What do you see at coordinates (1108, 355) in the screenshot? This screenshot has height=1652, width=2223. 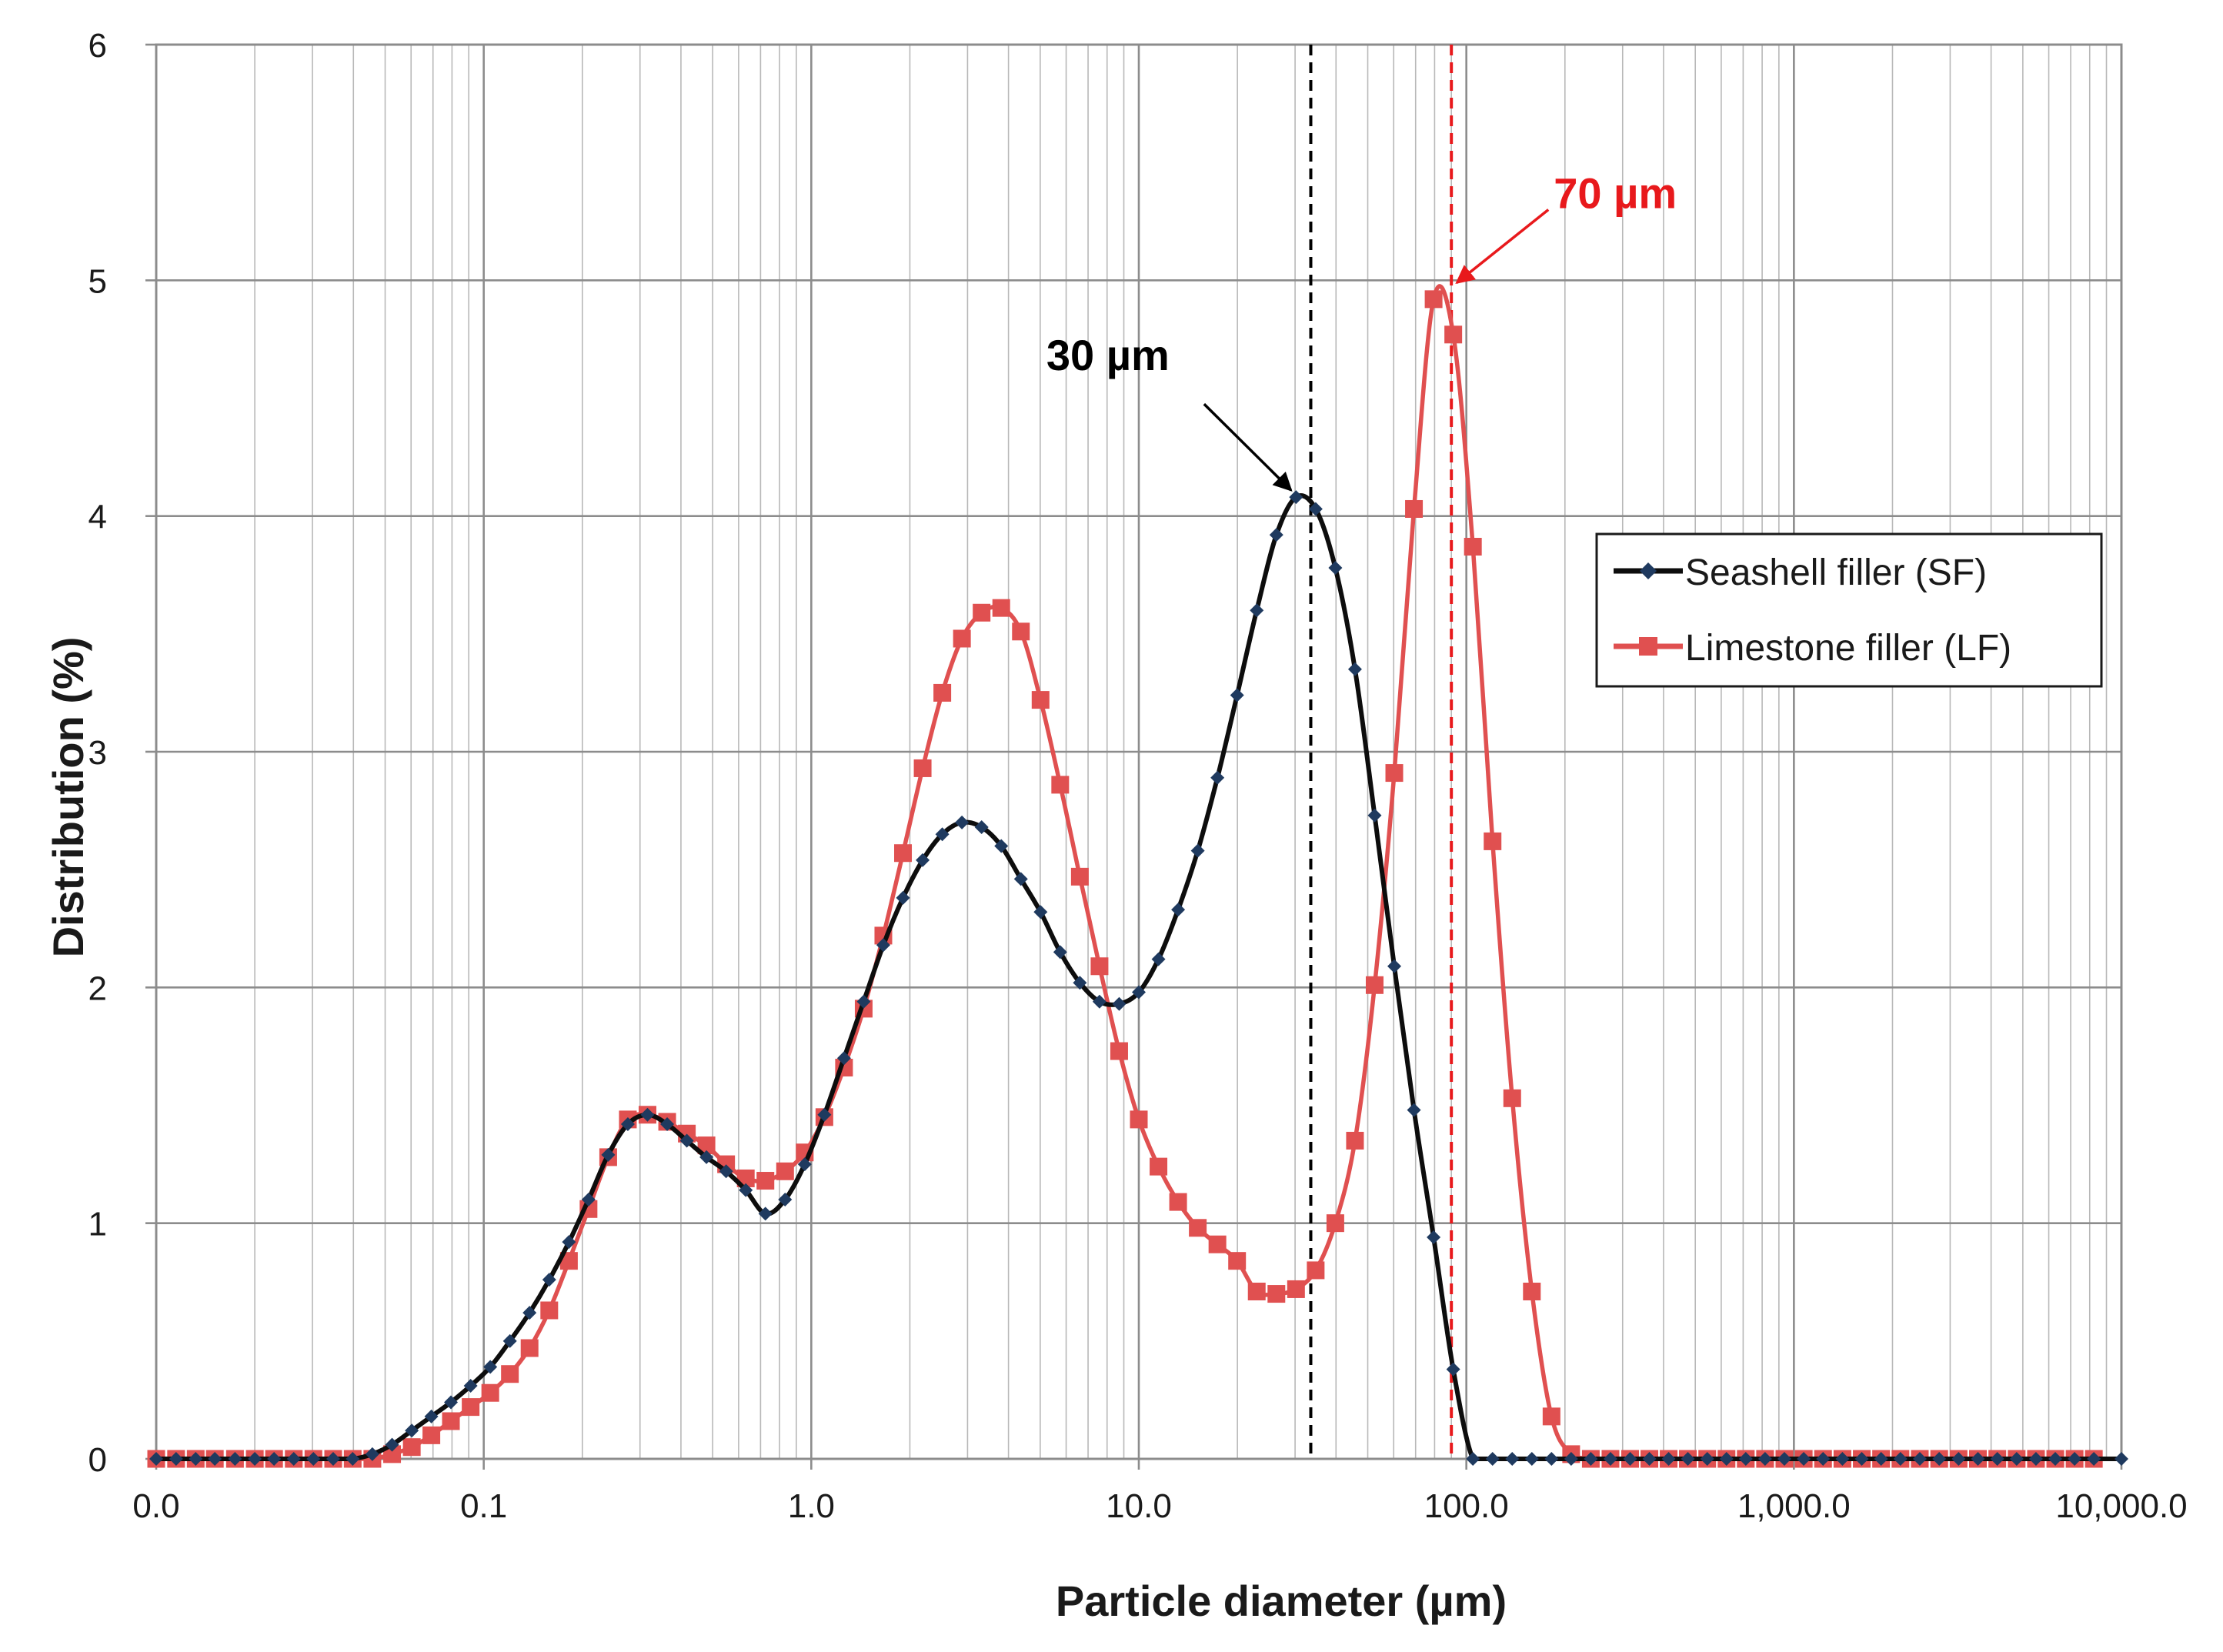 I see `annotation-30um-label: 30 µm` at bounding box center [1108, 355].